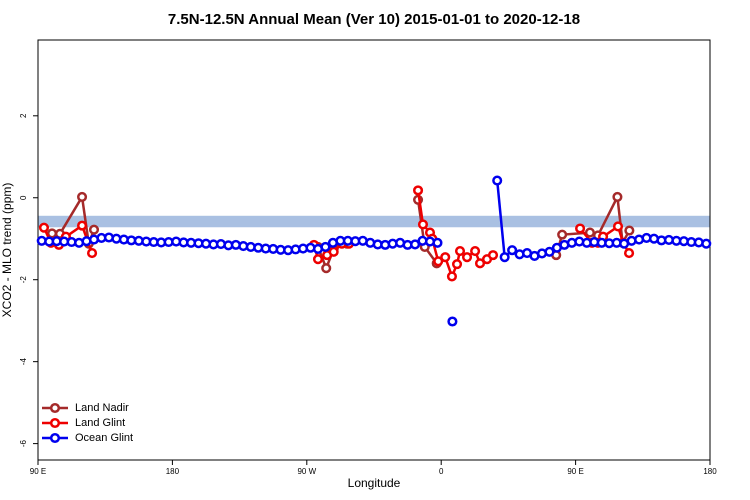  I want to click on y-axis-label: XCO2 - MLO trend (ppm), so click(7, 250).